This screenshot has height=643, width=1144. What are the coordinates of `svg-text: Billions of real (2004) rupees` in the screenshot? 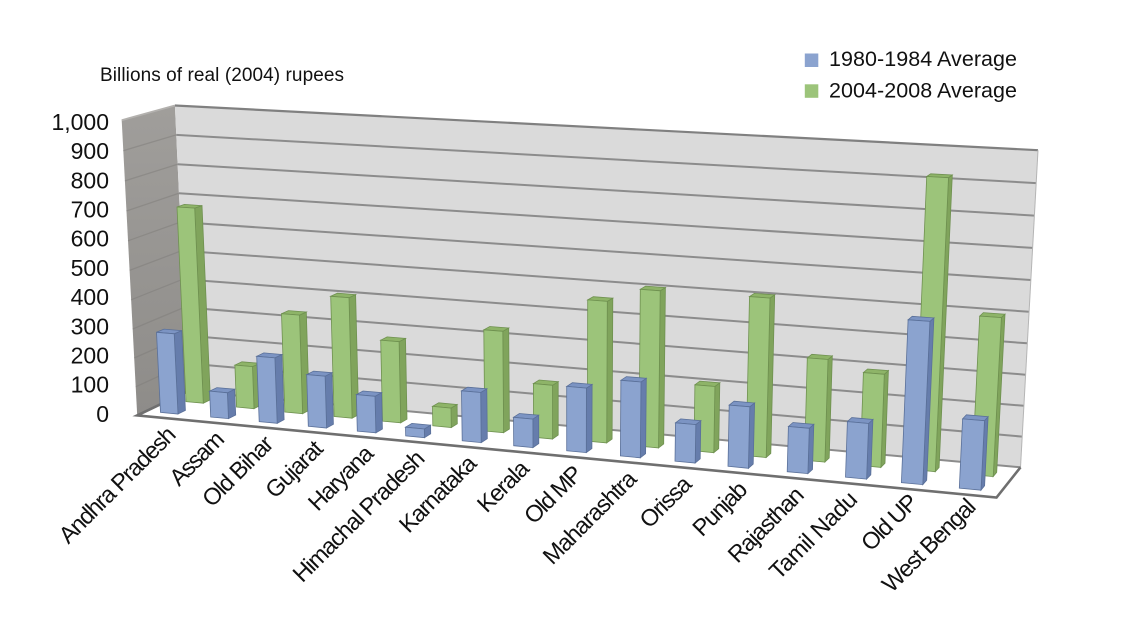 It's located at (222, 75).